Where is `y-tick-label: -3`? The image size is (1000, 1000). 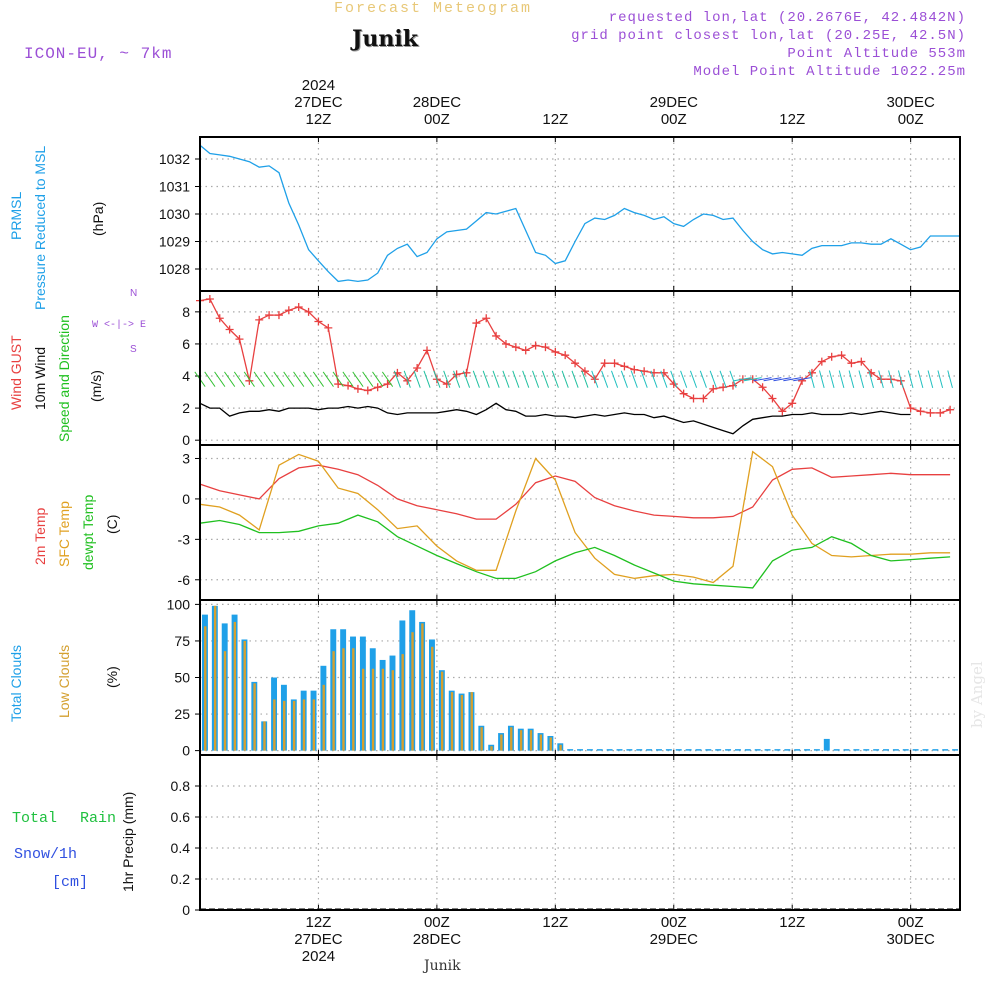
y-tick-label: -3 is located at coordinates (184, 539).